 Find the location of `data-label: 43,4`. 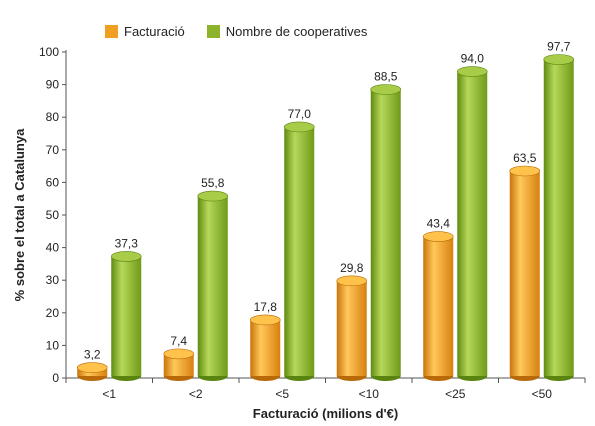

data-label: 43,4 is located at coordinates (439, 224).